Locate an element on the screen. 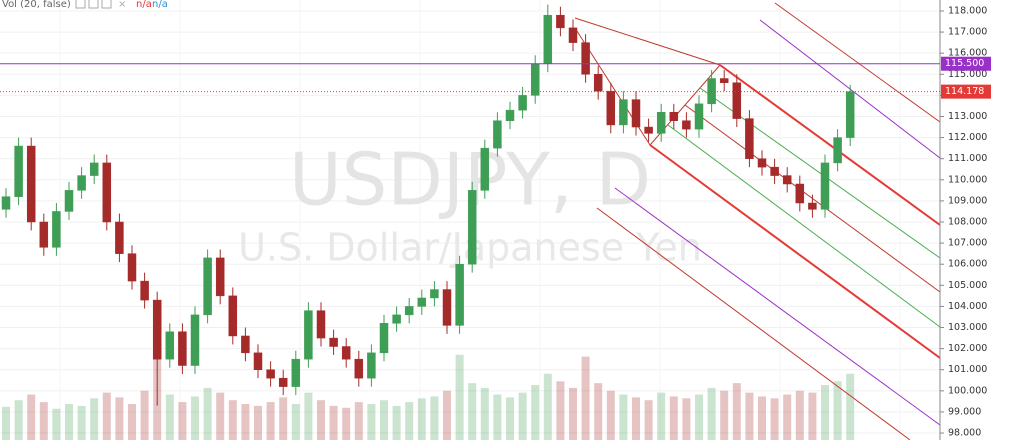 This screenshot has height=440, width=1024. y-tick-label: 113.000 is located at coordinates (967, 116).